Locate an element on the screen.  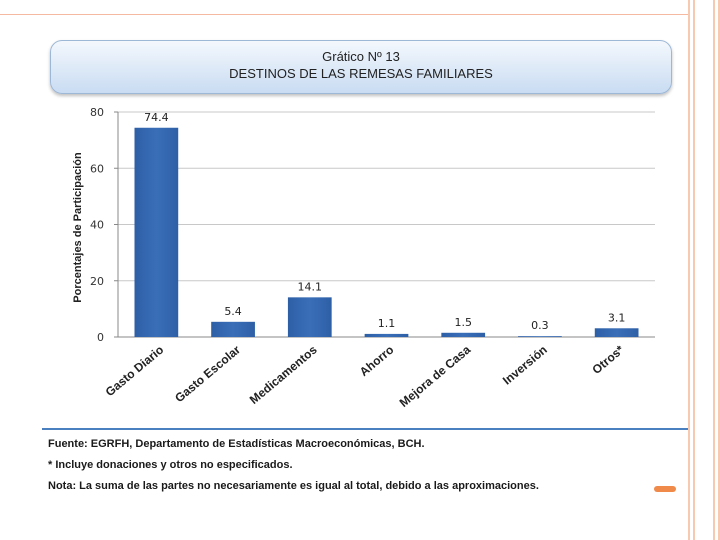
y-tick-label: 20 is located at coordinates (97, 281).